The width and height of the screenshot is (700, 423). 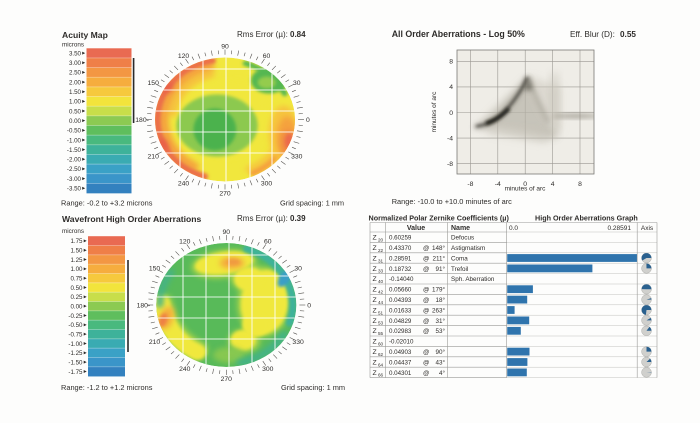 What do you see at coordinates (452, 201) in the screenshot?
I see `svg-text:Range: -10.0 to +10.0 minutes: Range: -10.0 to +10.0 minutes of arc` at bounding box center [452, 201].